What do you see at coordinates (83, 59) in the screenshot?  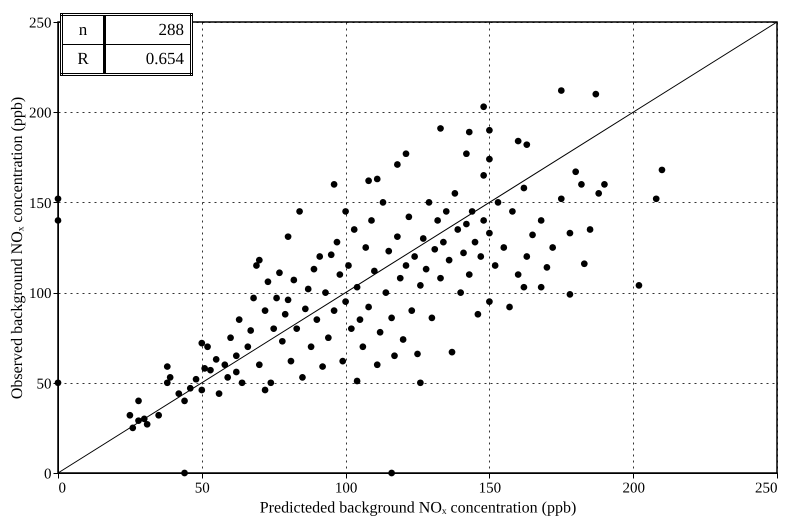 I see `annotation: R` at bounding box center [83, 59].